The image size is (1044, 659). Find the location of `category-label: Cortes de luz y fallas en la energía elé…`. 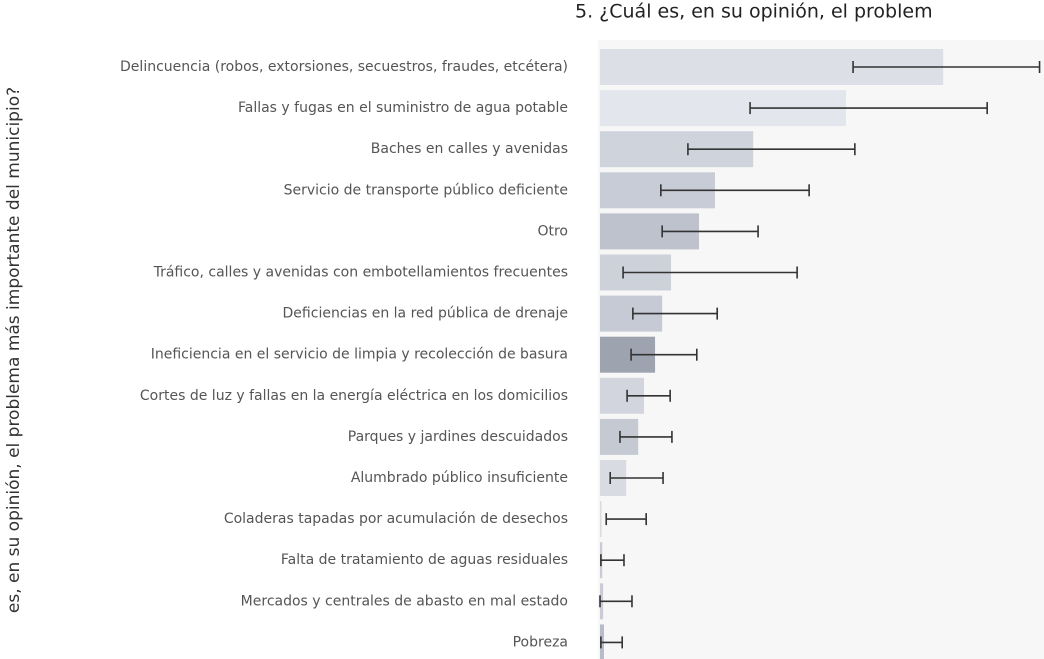

category-label: Cortes de luz y fallas en la energía elé… is located at coordinates (354, 396).